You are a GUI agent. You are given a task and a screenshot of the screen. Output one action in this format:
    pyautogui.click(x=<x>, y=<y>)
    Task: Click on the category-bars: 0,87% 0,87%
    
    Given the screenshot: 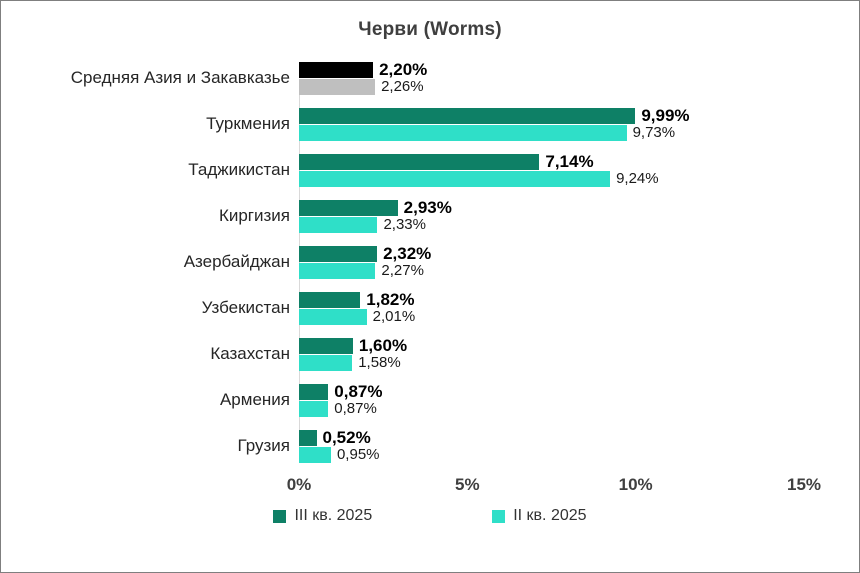 What is the action you would take?
    pyautogui.click(x=579, y=399)
    